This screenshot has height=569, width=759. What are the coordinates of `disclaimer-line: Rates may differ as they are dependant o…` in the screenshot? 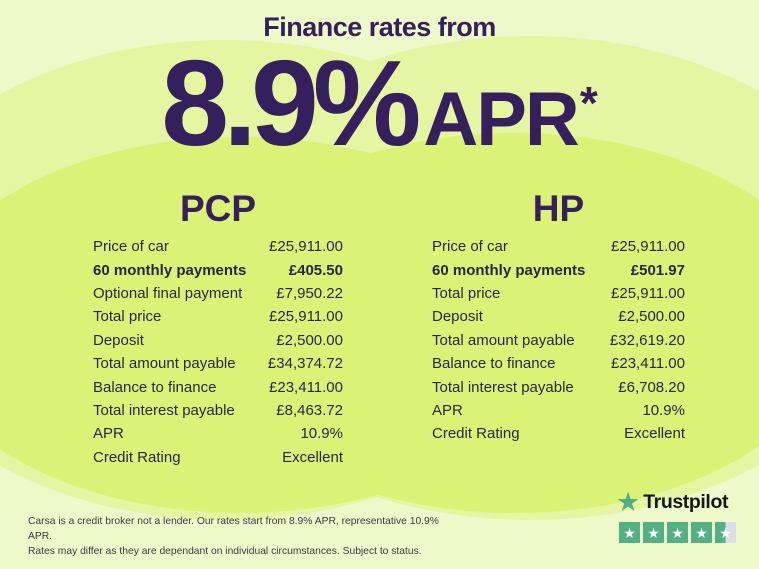 It's located at (225, 551).